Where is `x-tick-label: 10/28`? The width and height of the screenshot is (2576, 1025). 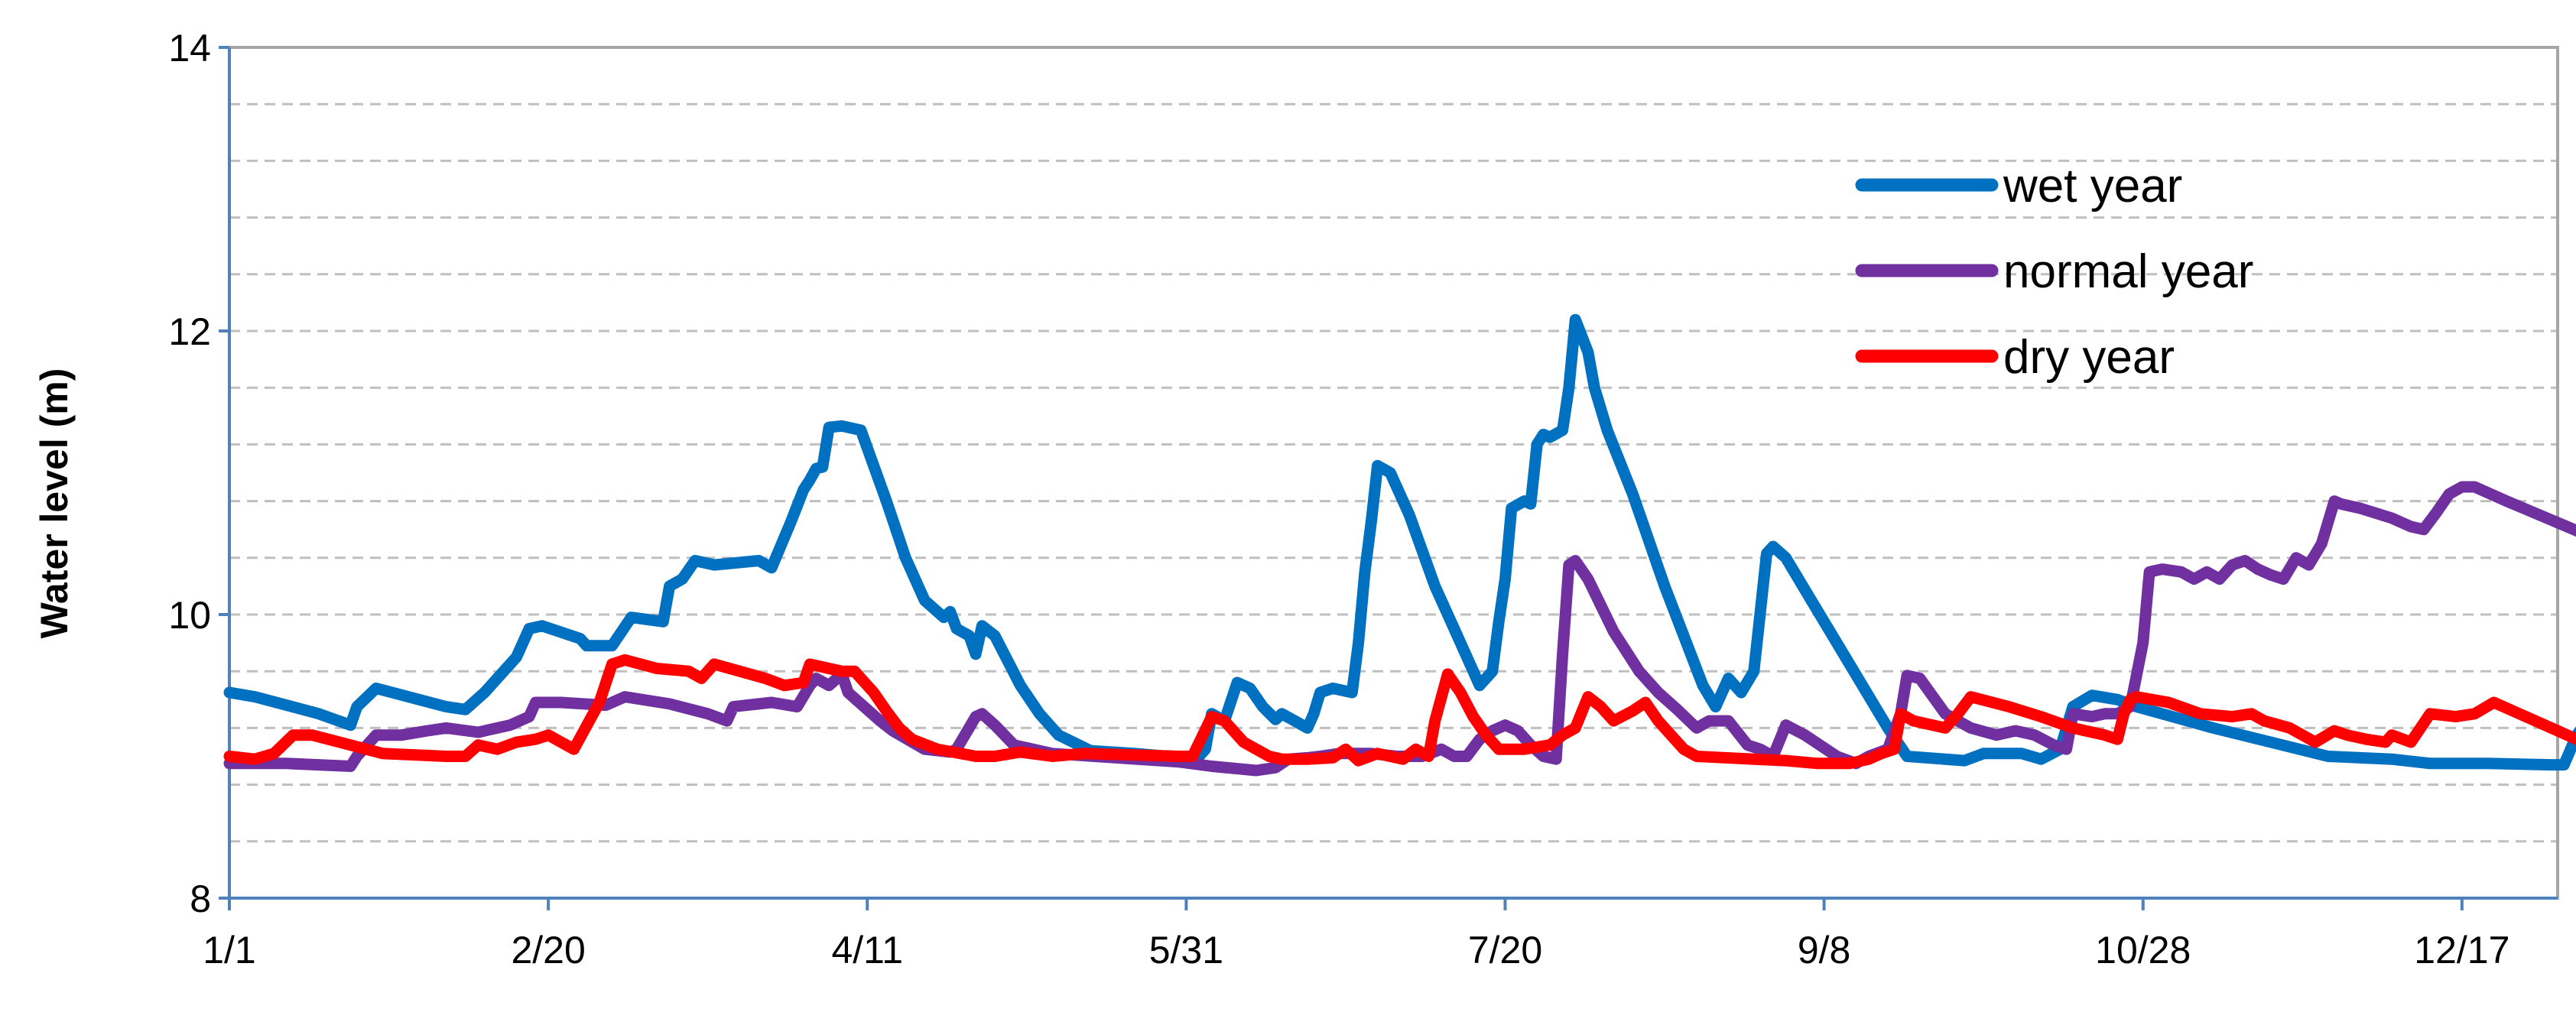
x-tick-label: 10/28 is located at coordinates (2143, 950).